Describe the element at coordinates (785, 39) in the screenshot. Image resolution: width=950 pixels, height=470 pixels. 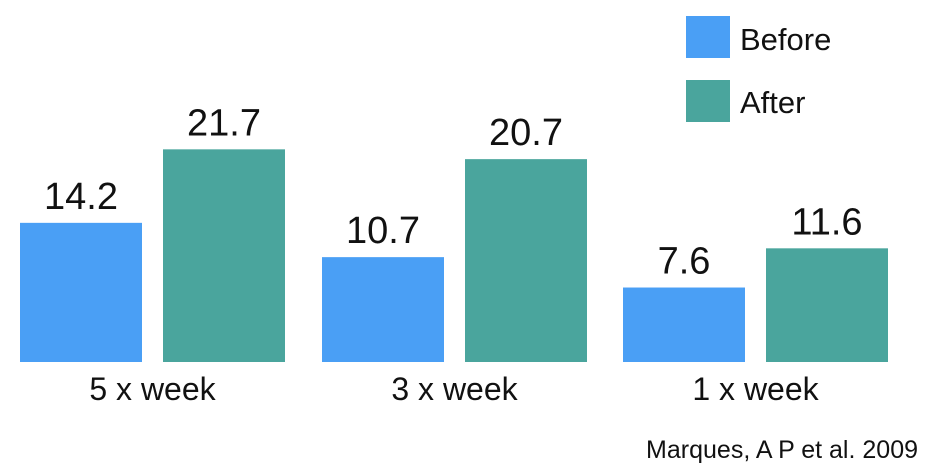
I see `legend-label-before: Before` at that location.